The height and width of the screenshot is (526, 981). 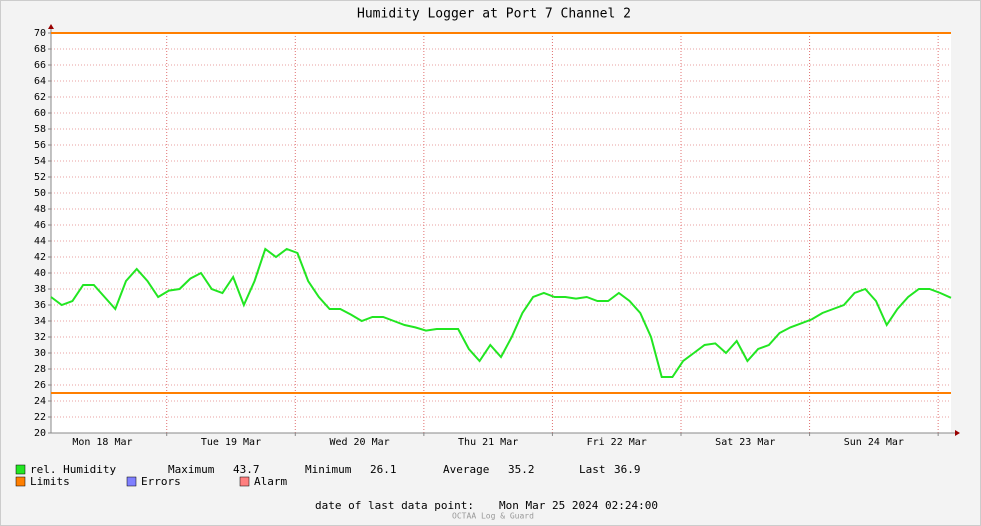 I want to click on stat-value: 26.1, so click(x=383, y=469).